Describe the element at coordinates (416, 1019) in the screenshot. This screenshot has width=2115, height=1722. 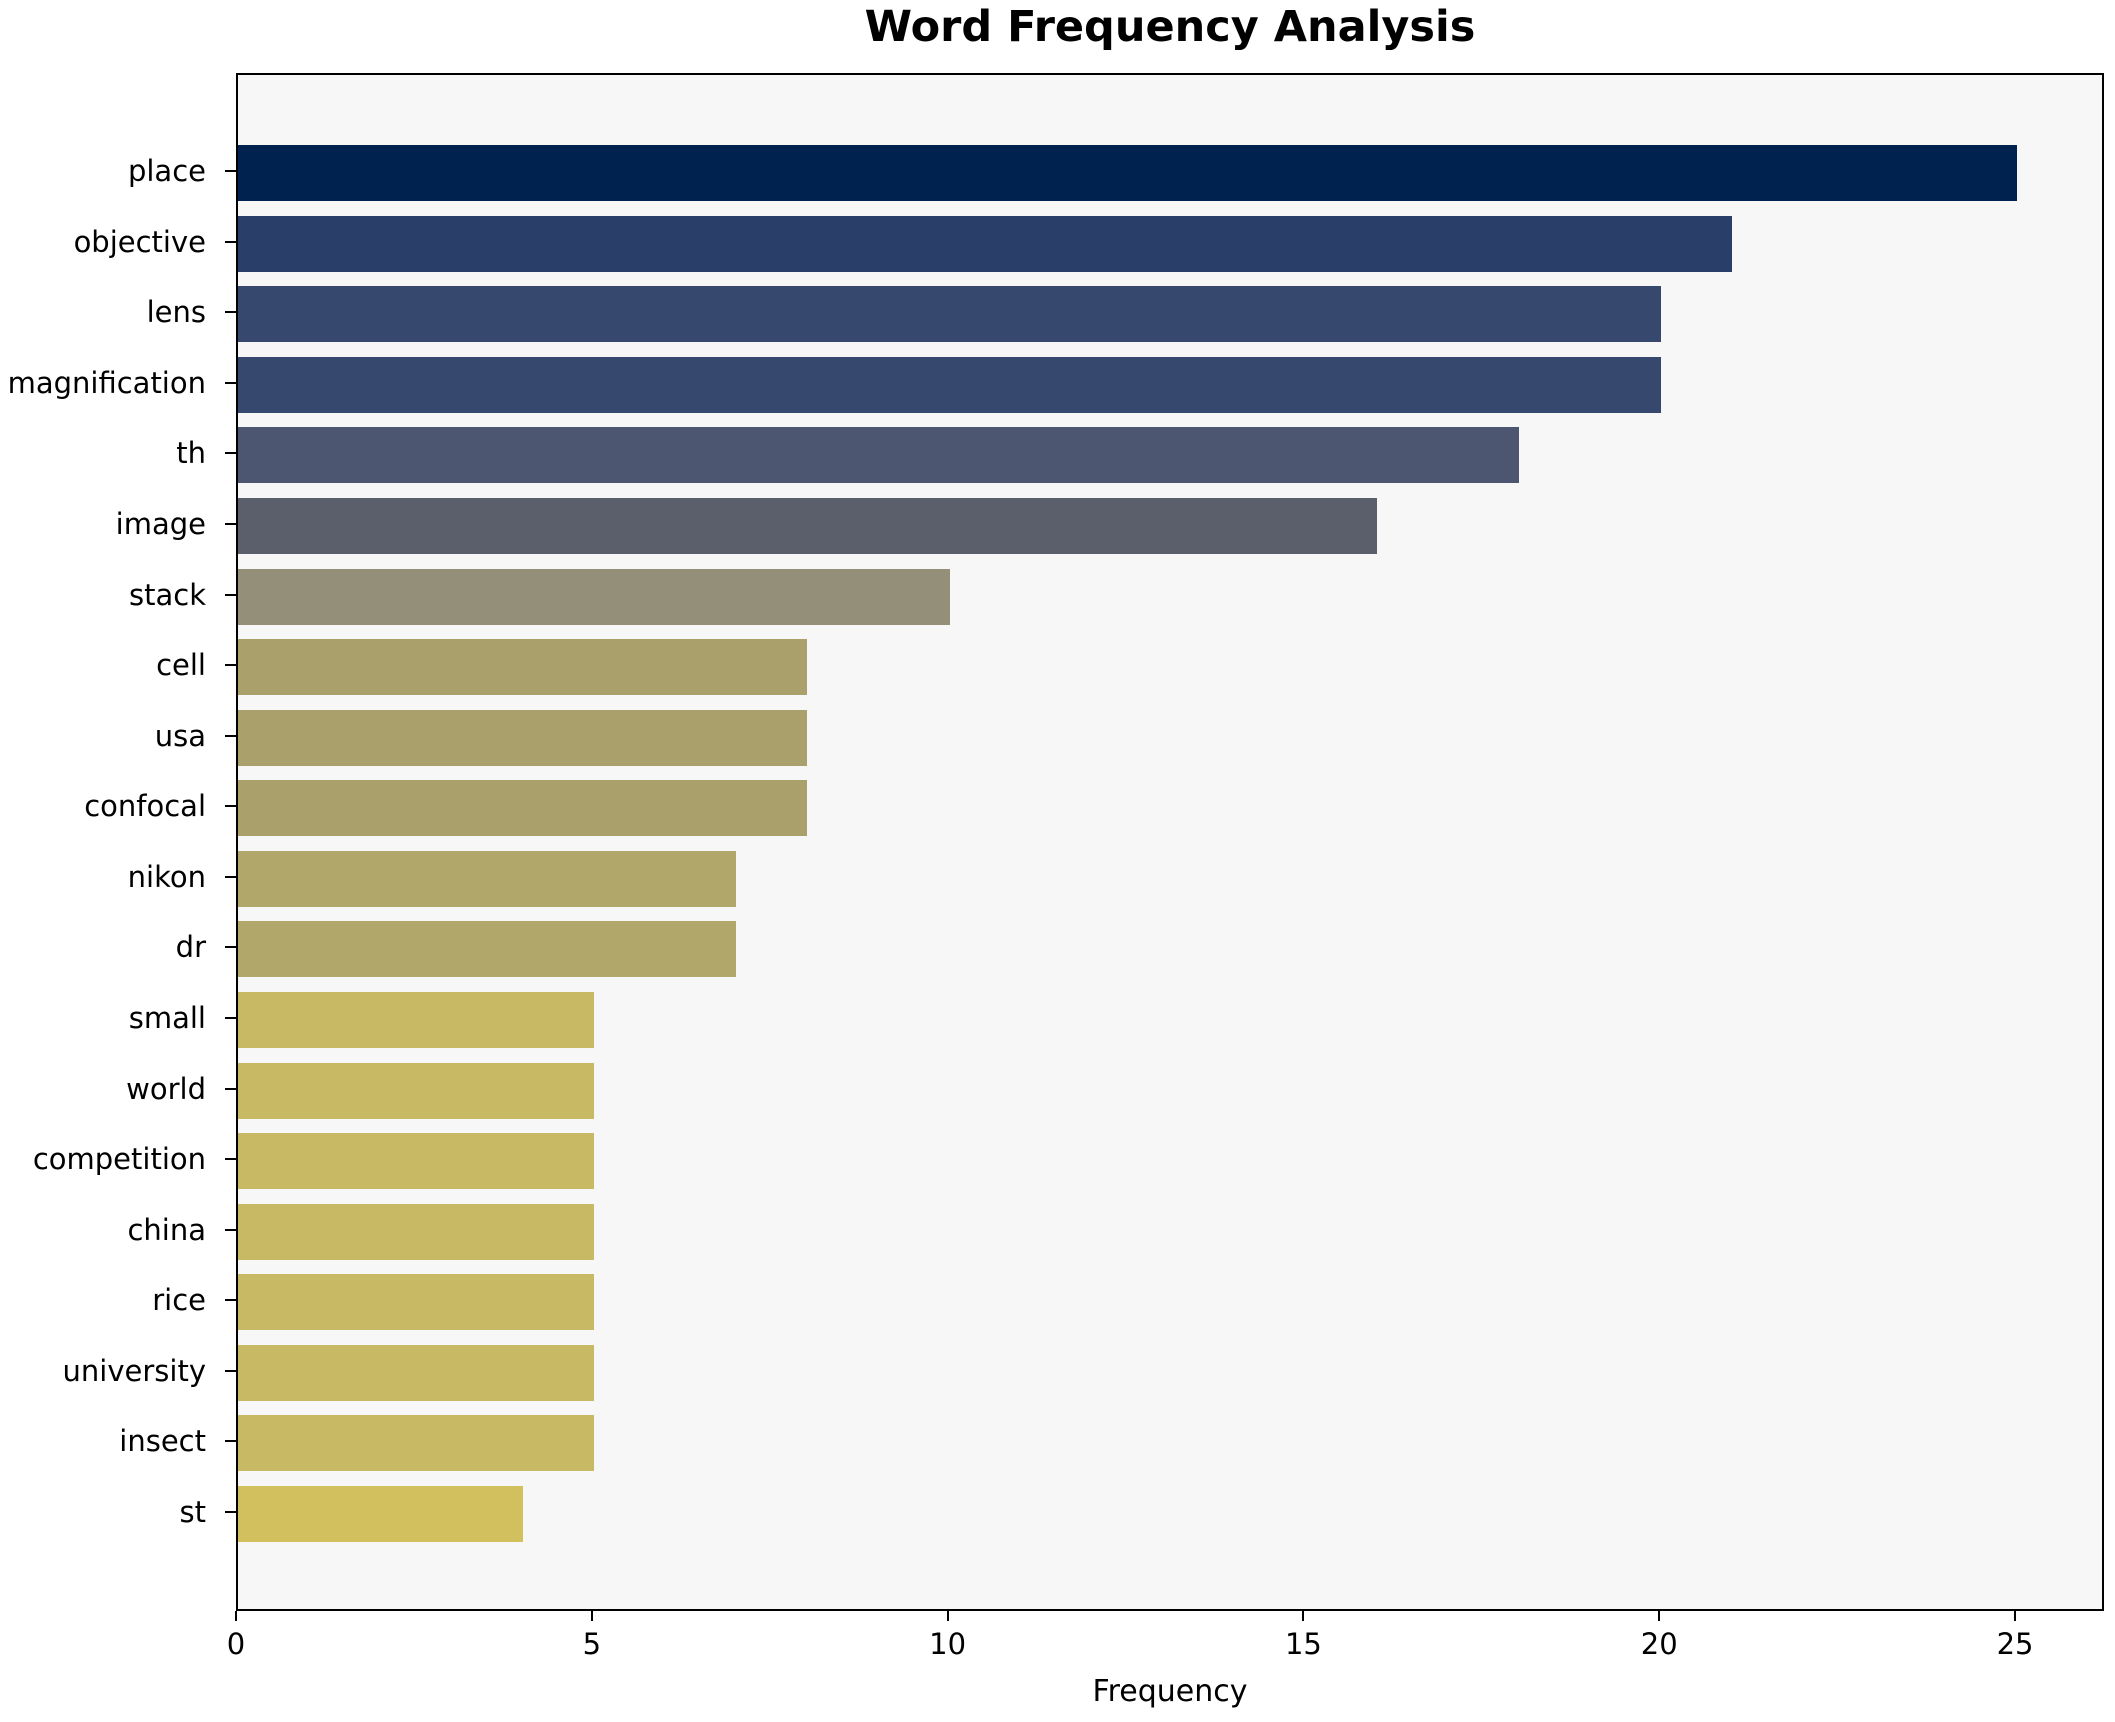
I see `bar-small` at that location.